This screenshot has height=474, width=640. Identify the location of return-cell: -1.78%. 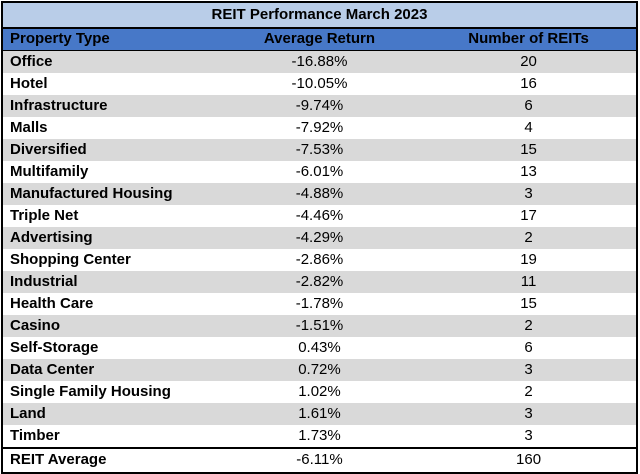
(319, 304).